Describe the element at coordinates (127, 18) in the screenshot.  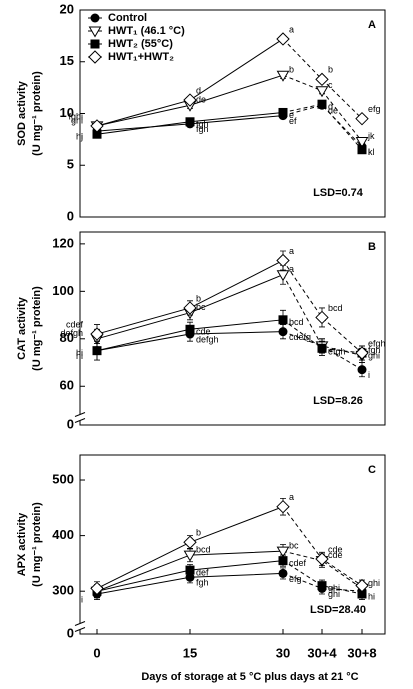
I see `legend-label: Control` at that location.